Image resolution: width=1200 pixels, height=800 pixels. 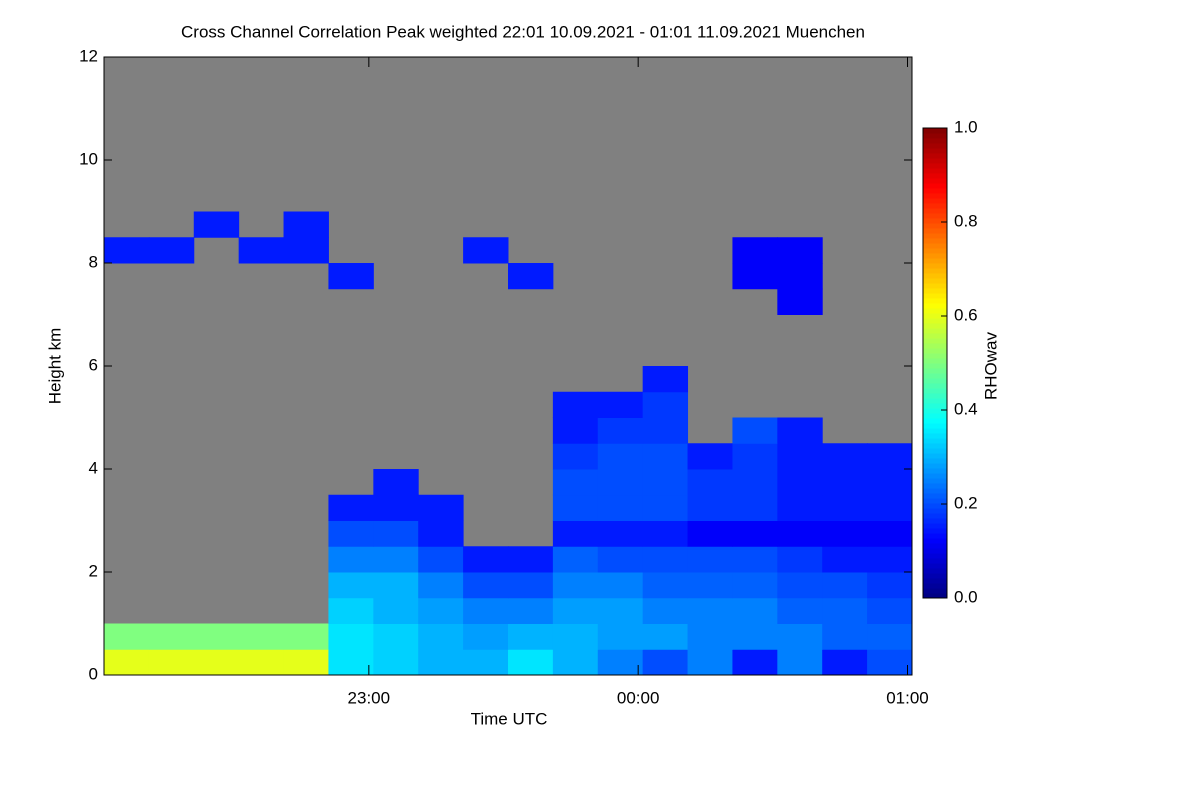 I want to click on y-tick-label: 8, so click(x=93, y=261).